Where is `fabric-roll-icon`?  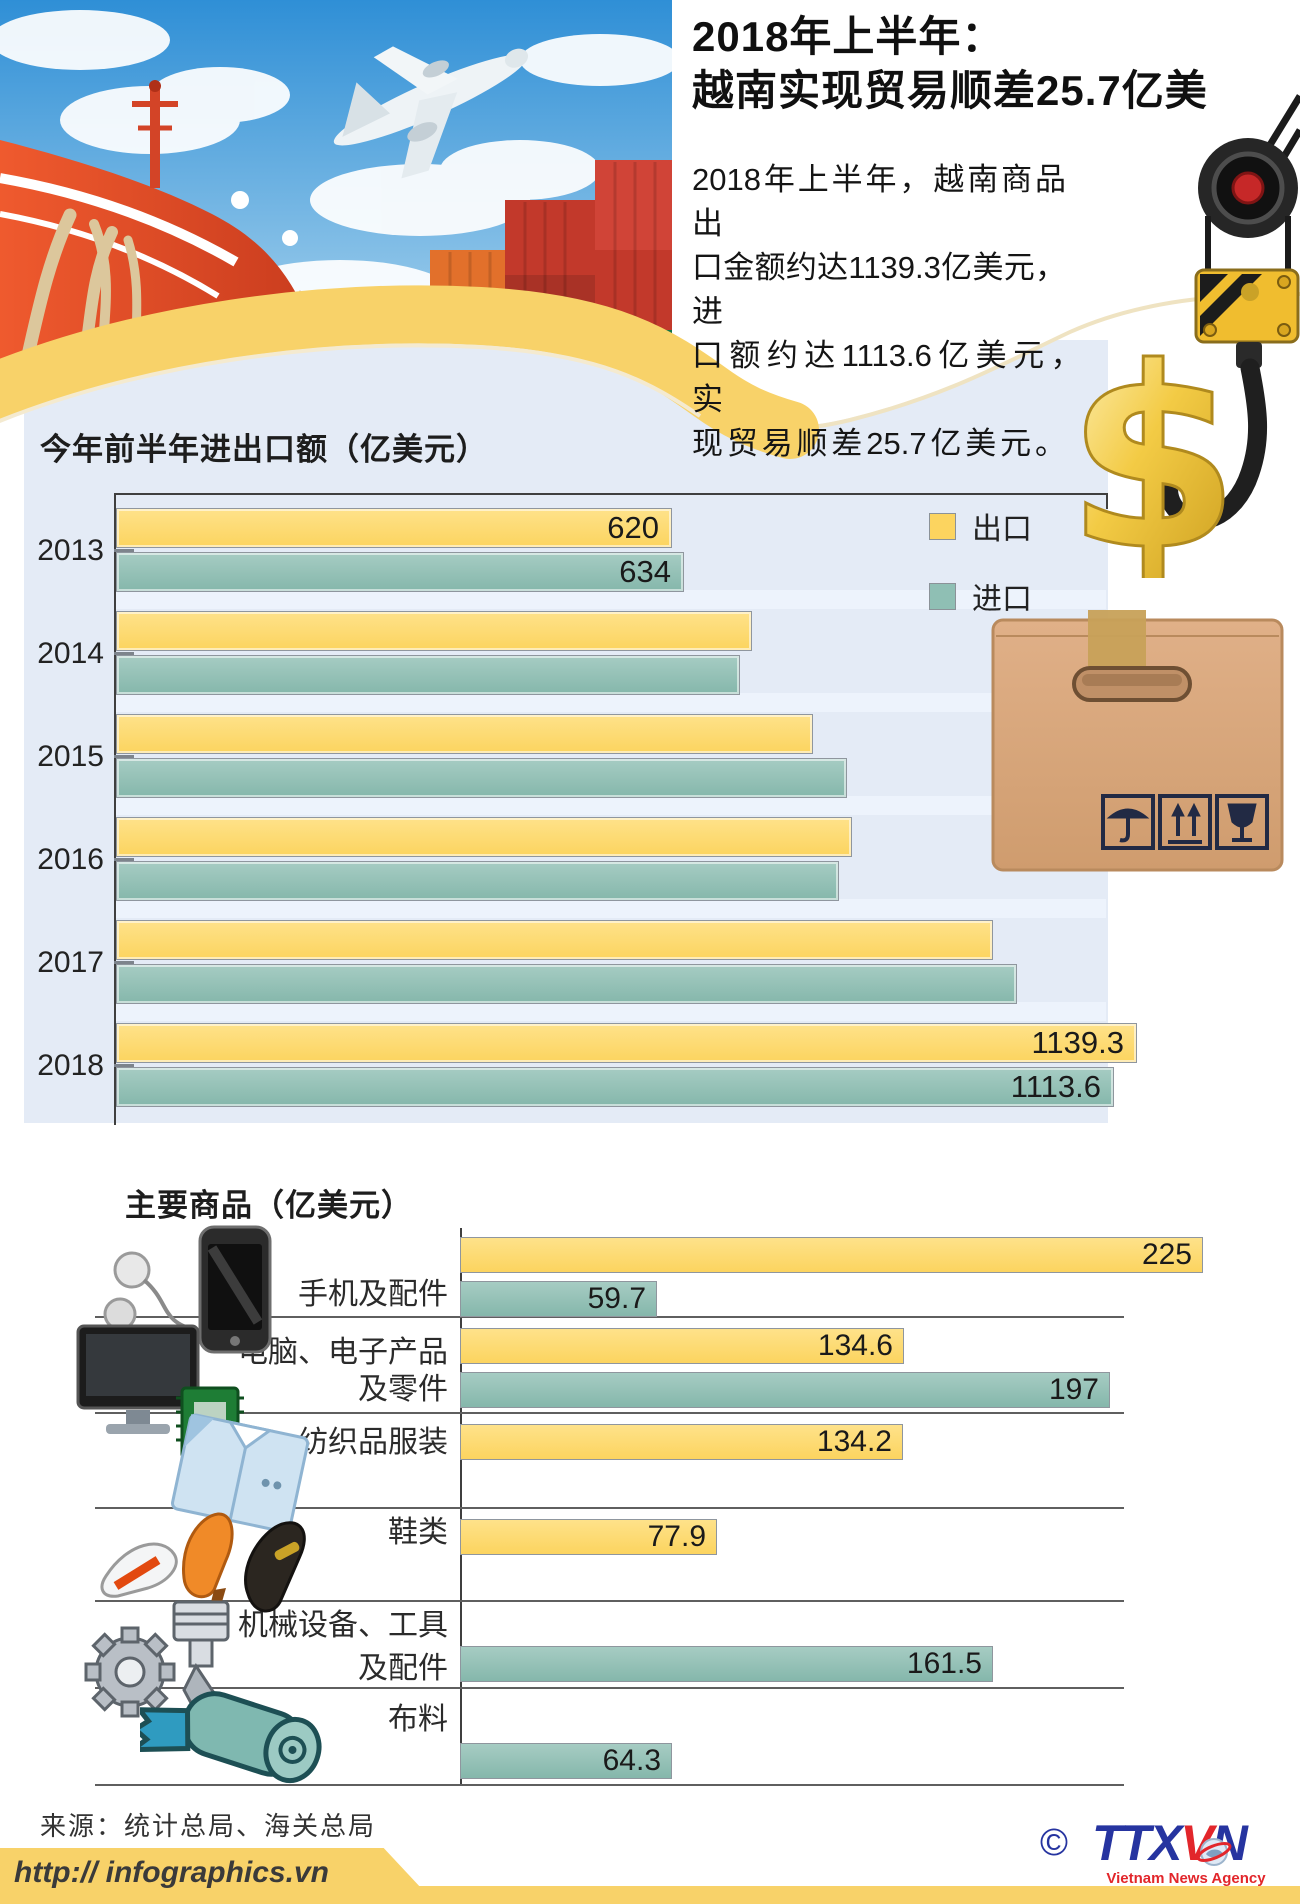
fabric-roll-icon is located at coordinates (231, 1737).